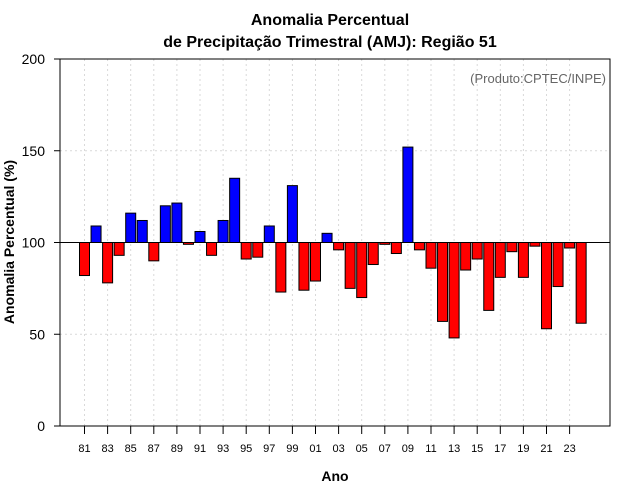 The image size is (640, 500). I want to click on x-tick-label: 19, so click(523, 449).